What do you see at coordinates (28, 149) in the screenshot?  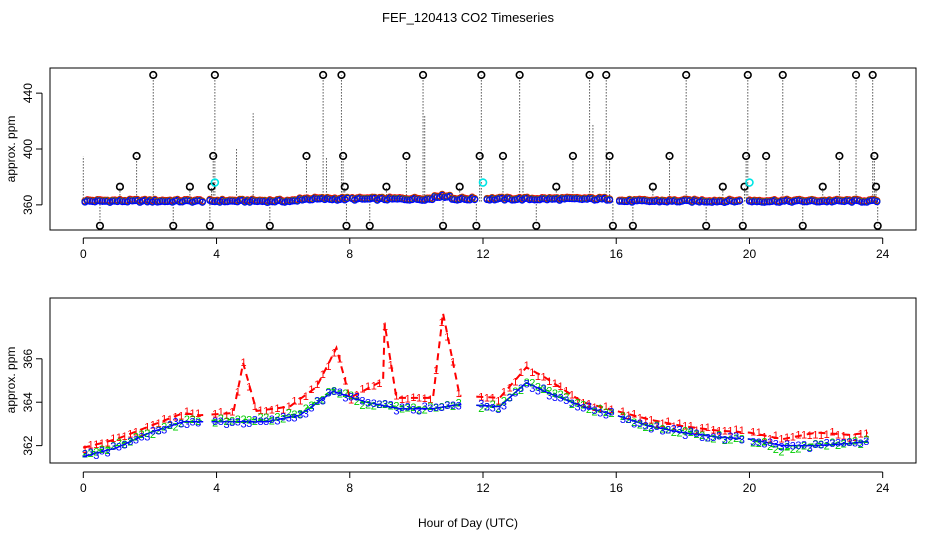 I see `top-y-tick-label: 400` at bounding box center [28, 149].